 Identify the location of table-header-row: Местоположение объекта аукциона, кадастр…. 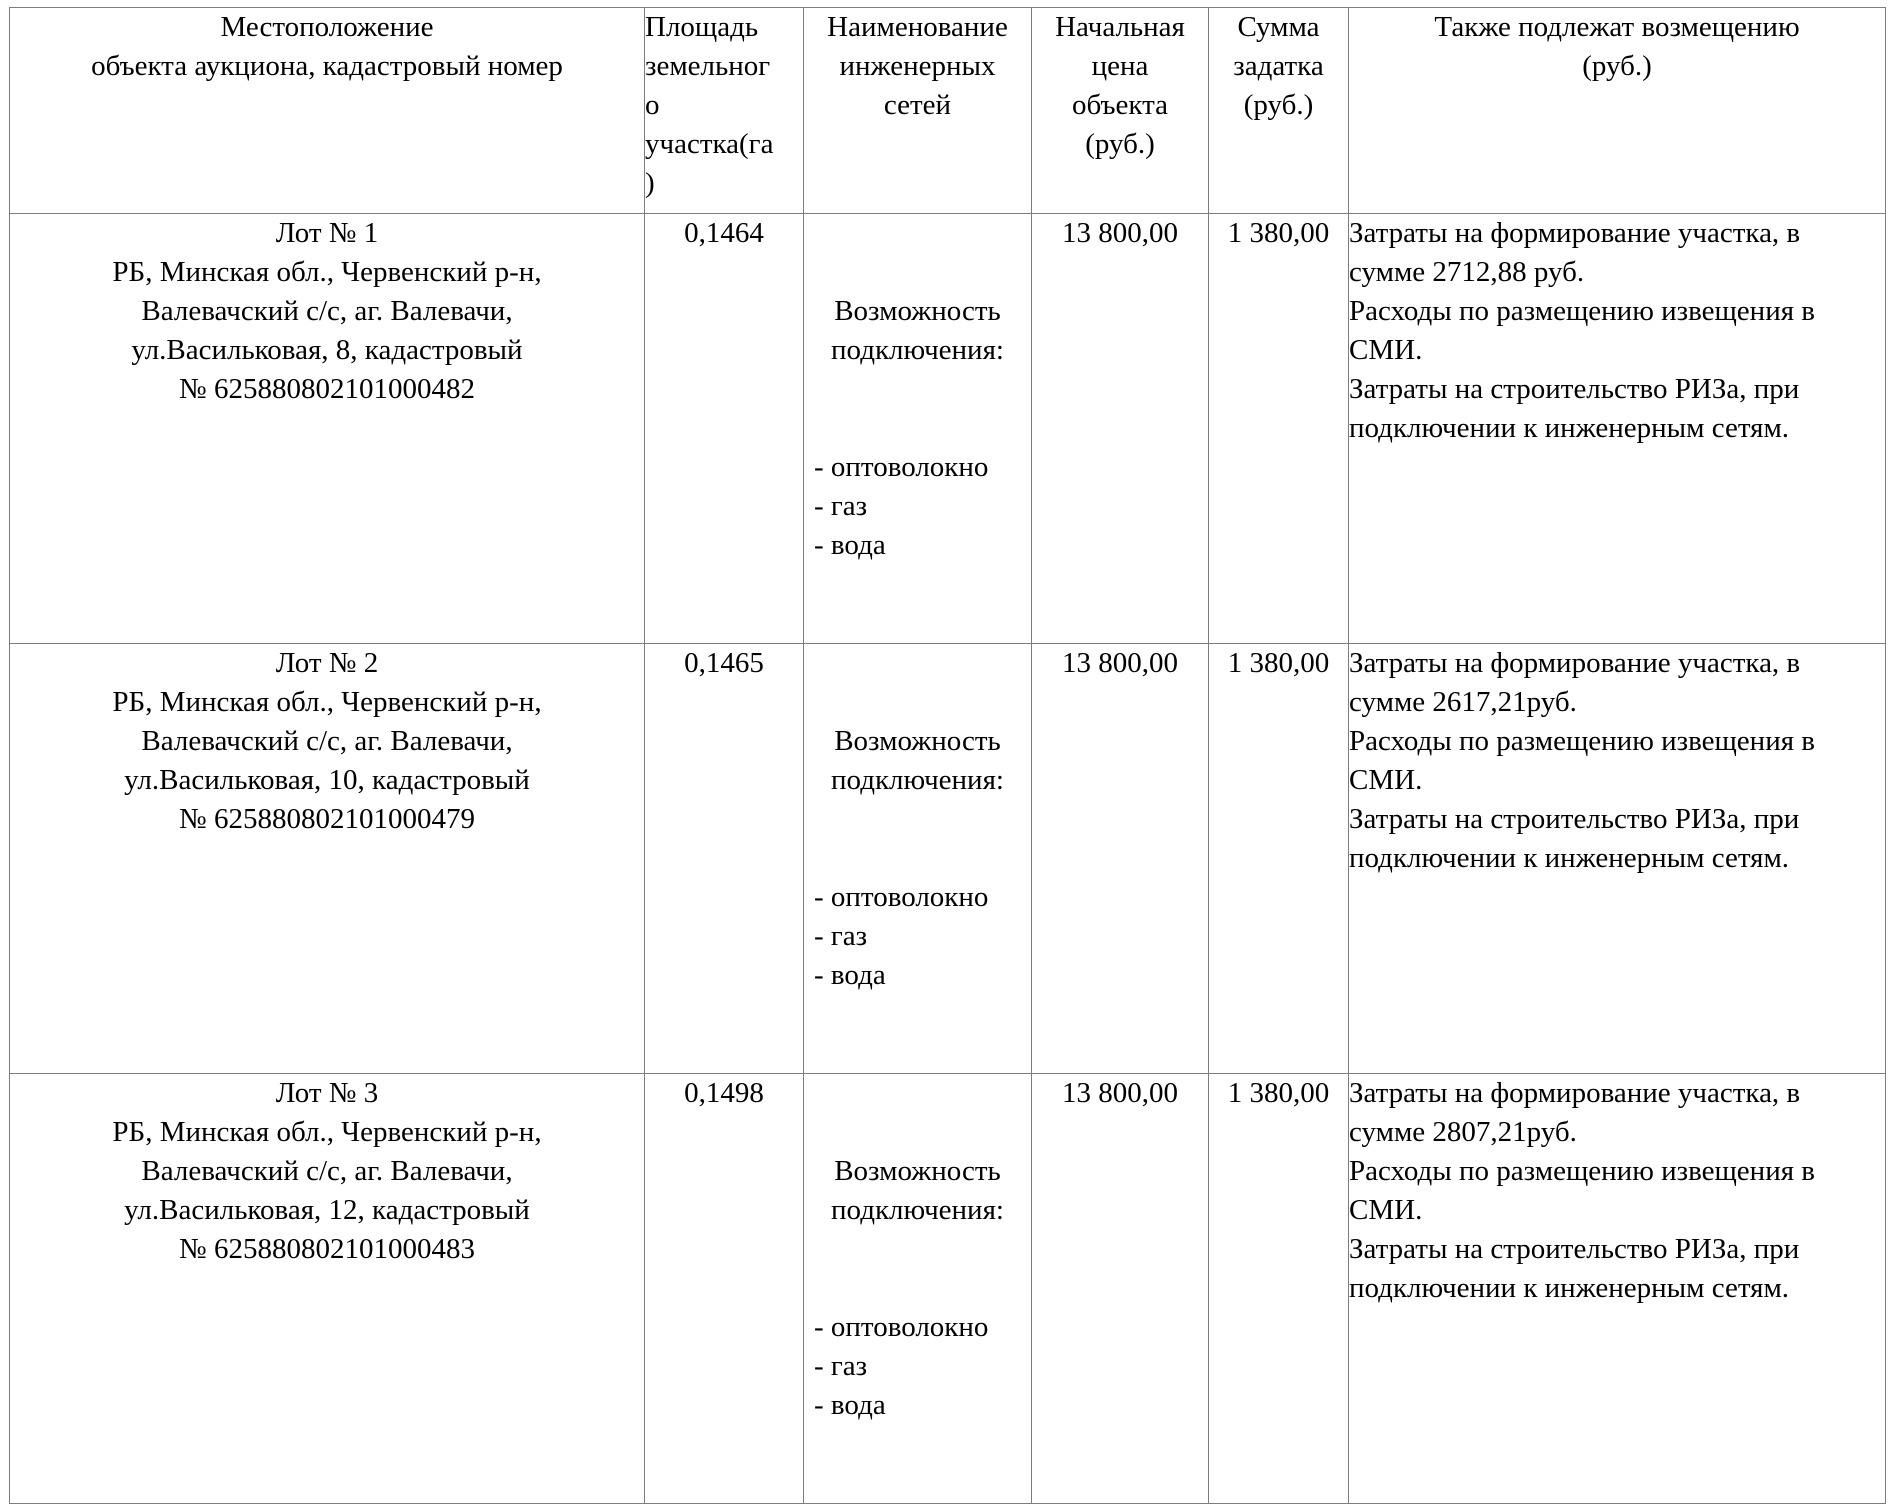
(947, 110).